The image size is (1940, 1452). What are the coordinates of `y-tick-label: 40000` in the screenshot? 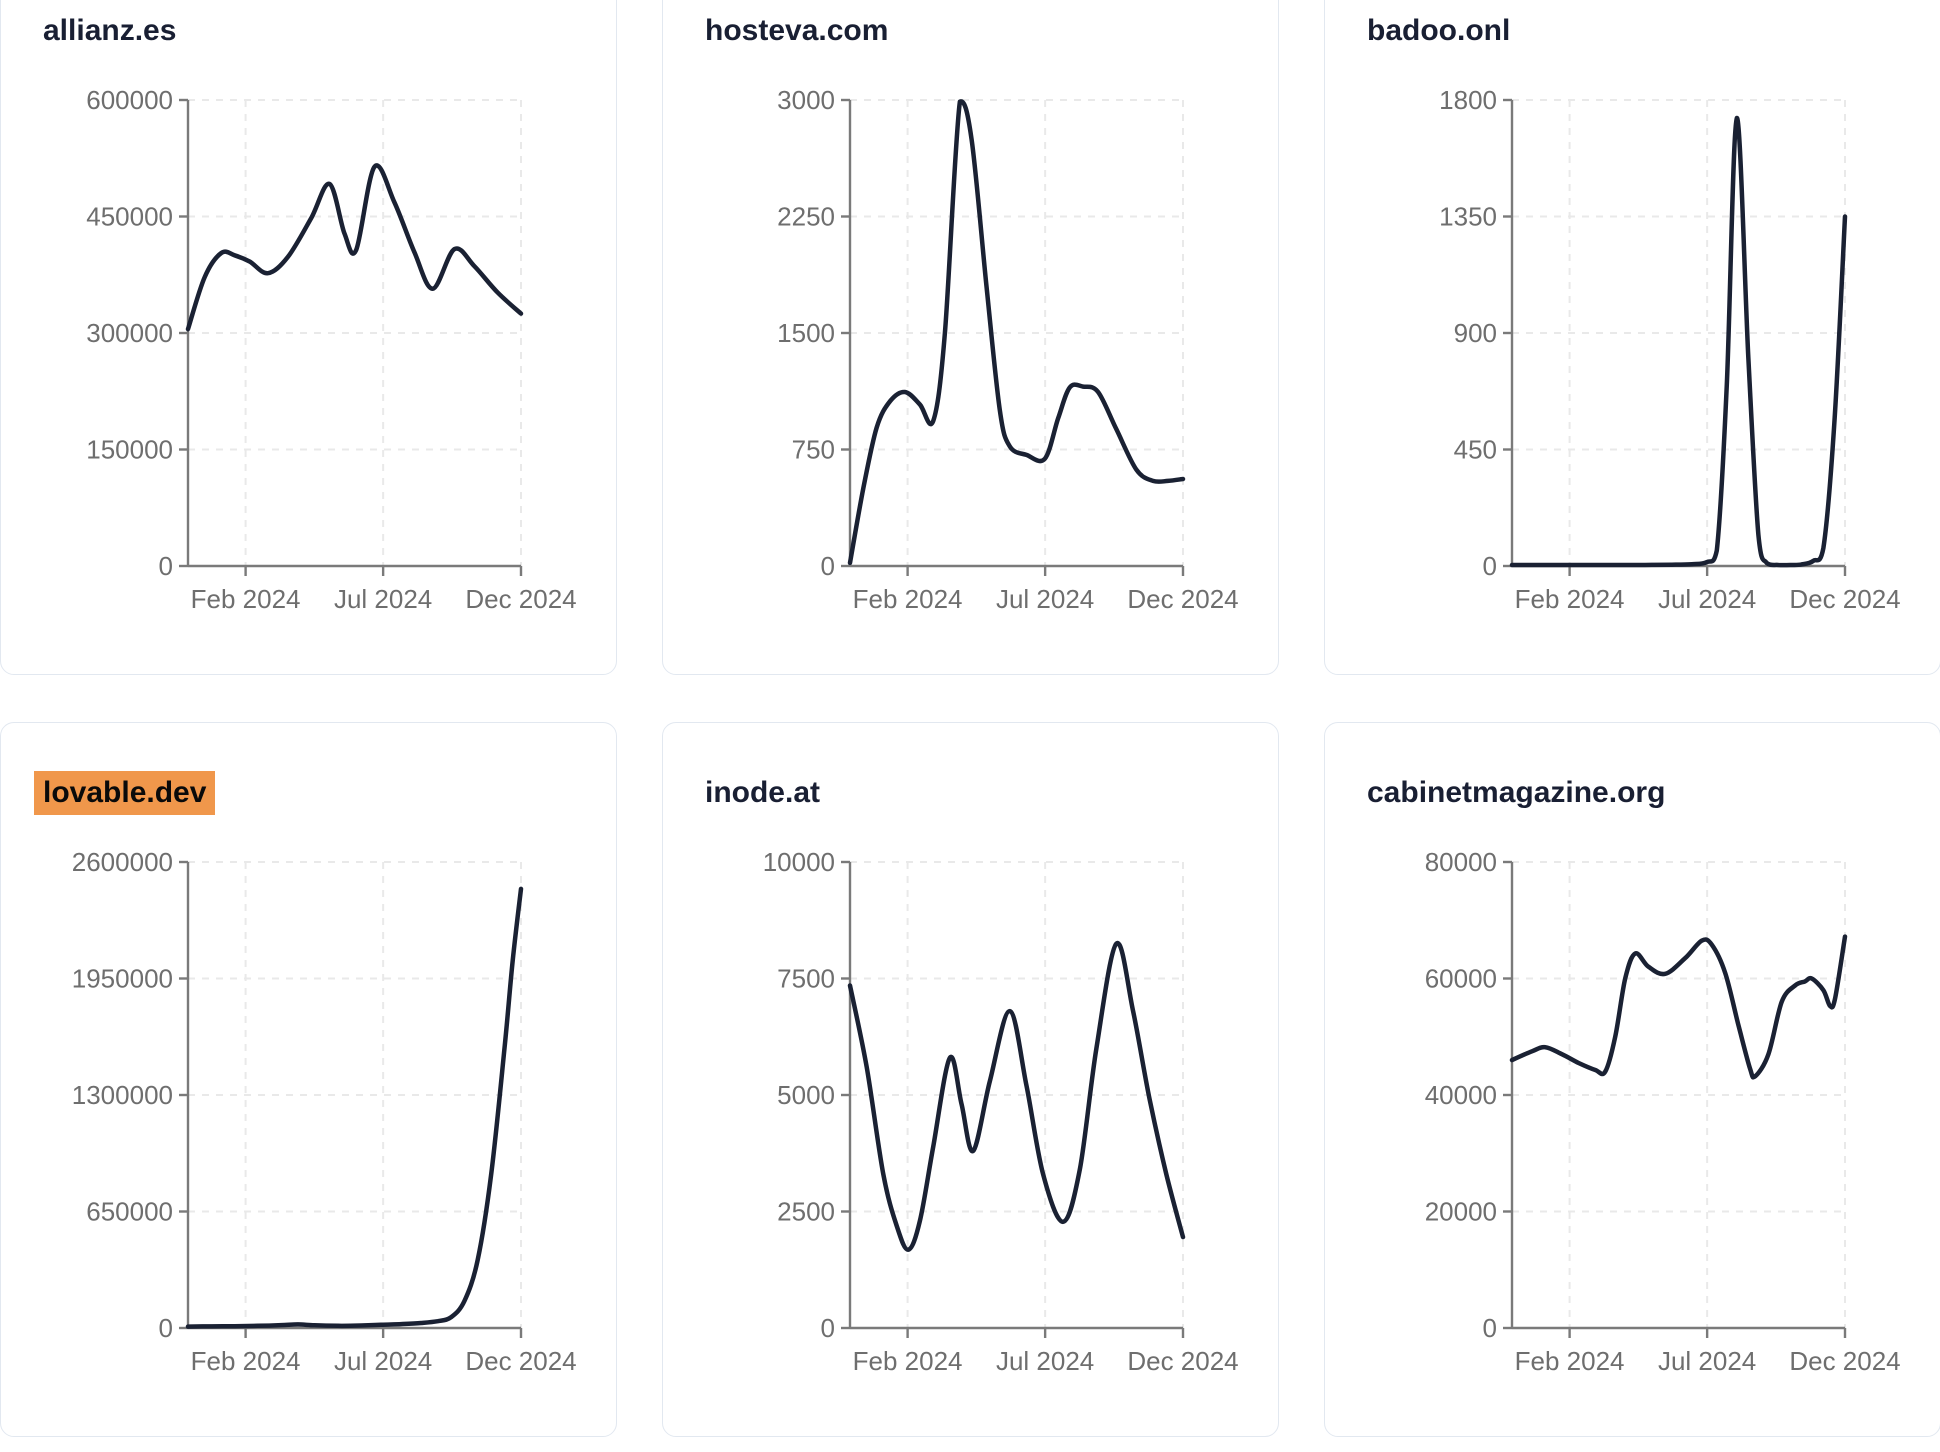 It's located at (1461, 1095).